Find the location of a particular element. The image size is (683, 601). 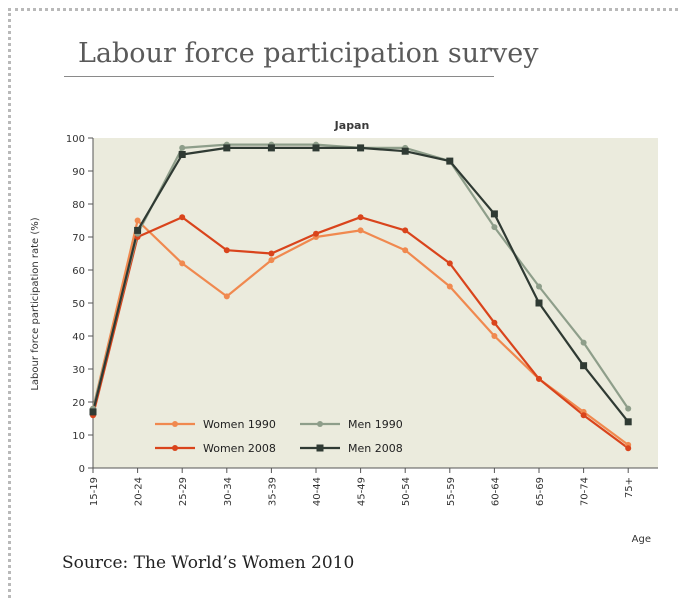

x-tick-label: 15-19 is located at coordinates (94, 491).